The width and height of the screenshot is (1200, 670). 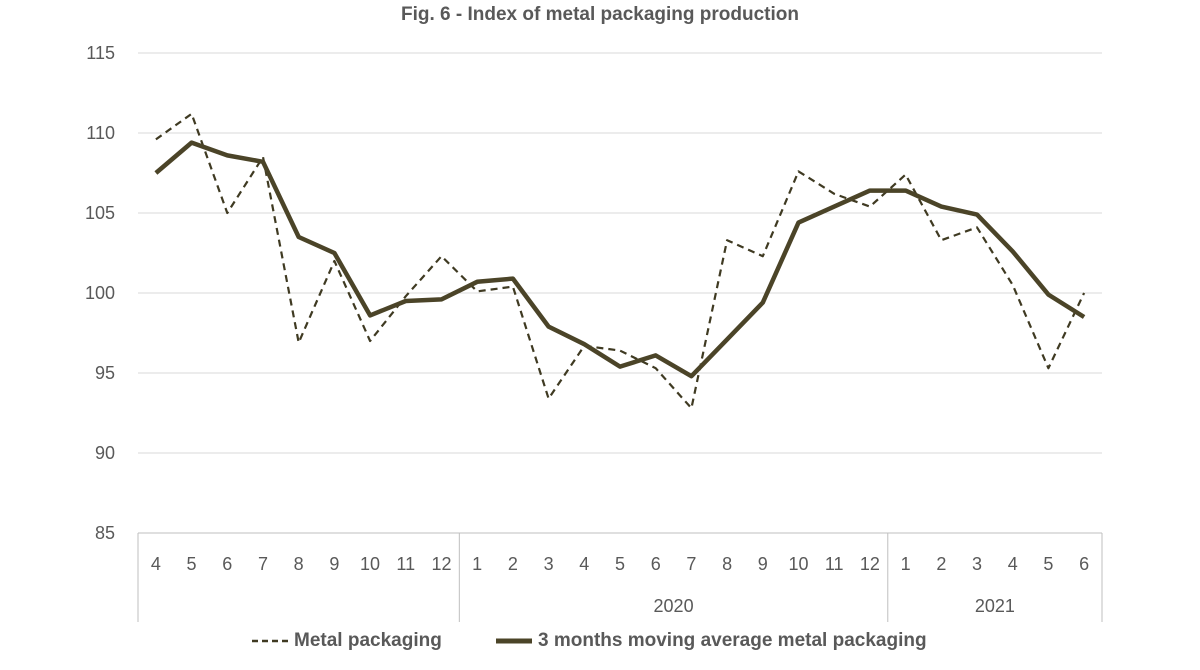 I want to click on legend-item-metal-packaging: Metal packaging, so click(x=347, y=641).